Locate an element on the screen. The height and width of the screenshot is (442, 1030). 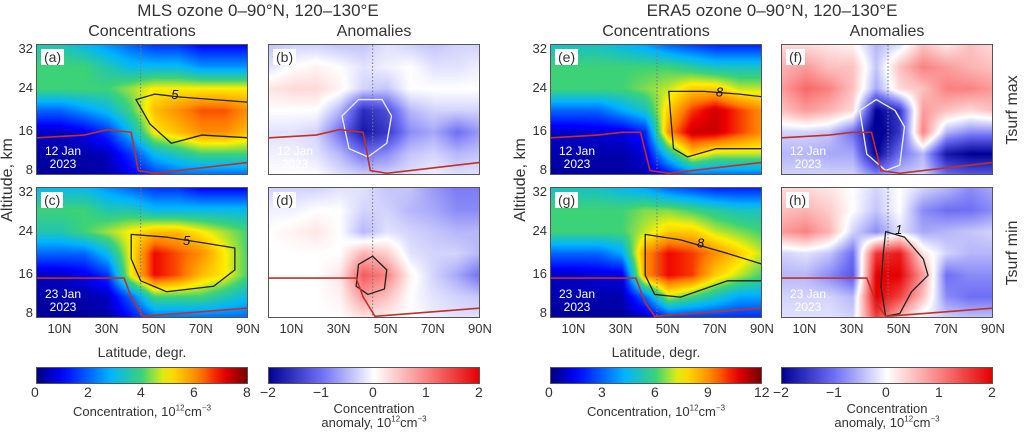
heatmap-panel-e: 8 (e) 12 Jan 2023 is located at coordinates (656, 109).